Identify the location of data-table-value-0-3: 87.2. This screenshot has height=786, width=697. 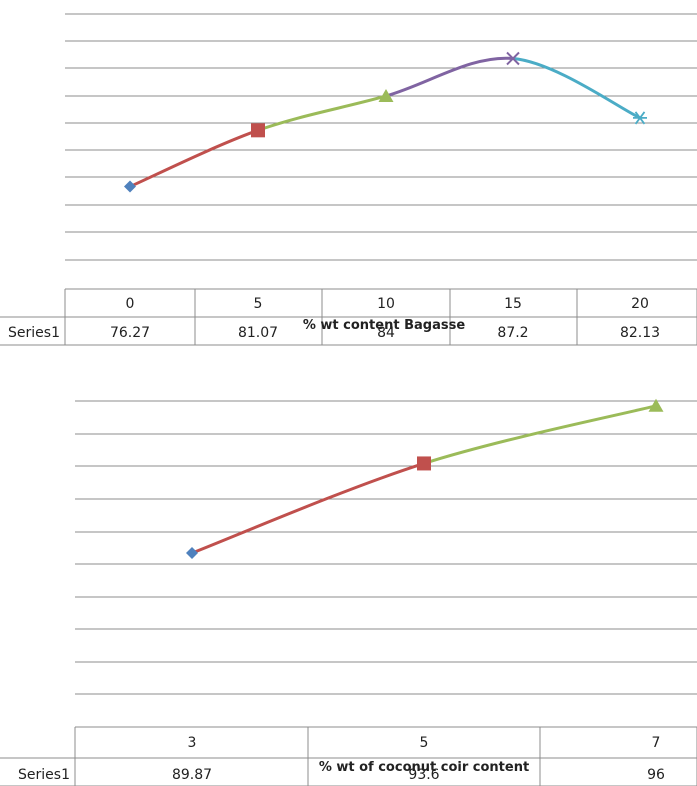
(512, 333).